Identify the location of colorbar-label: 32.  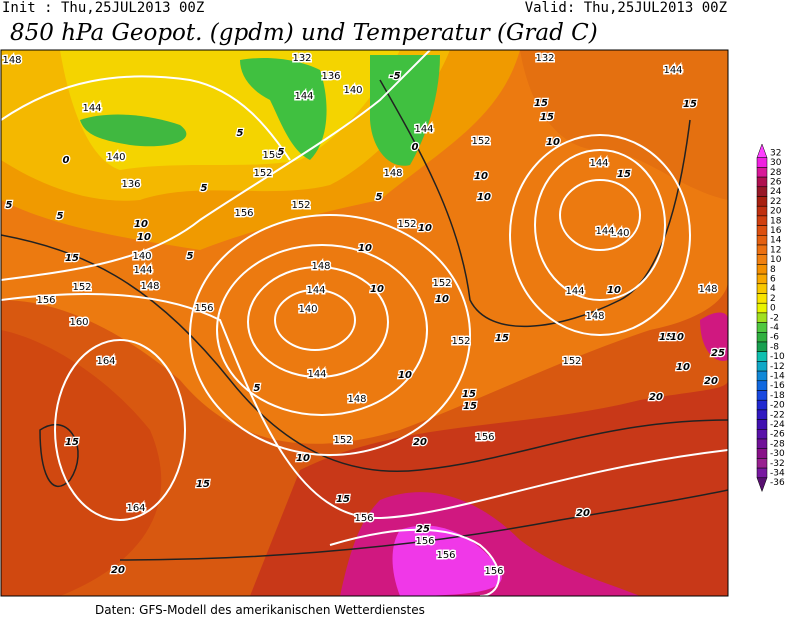
(775, 153).